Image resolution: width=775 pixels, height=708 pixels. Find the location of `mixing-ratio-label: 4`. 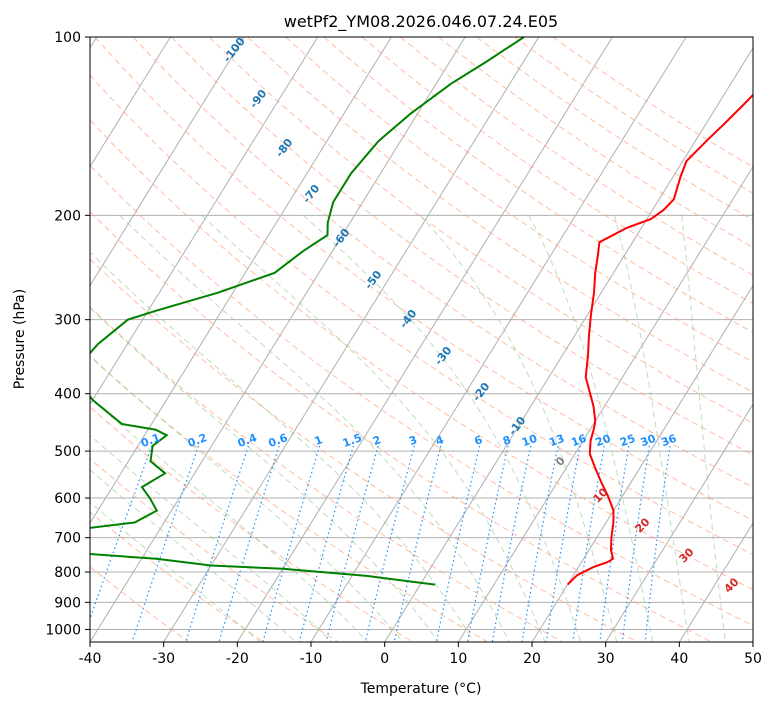

mixing-ratio-label: 4 is located at coordinates (440, 440).